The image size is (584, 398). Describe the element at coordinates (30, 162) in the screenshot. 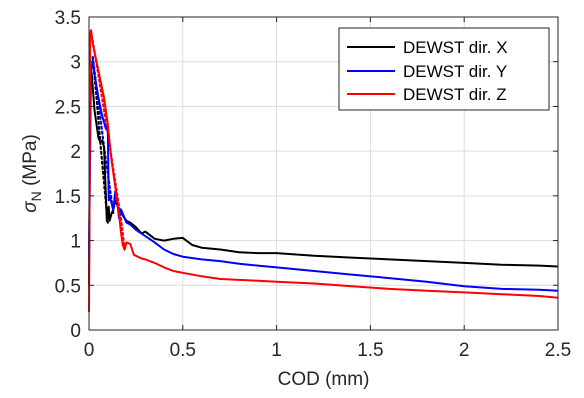

I see `y-axis-unit: (MPa)` at that location.